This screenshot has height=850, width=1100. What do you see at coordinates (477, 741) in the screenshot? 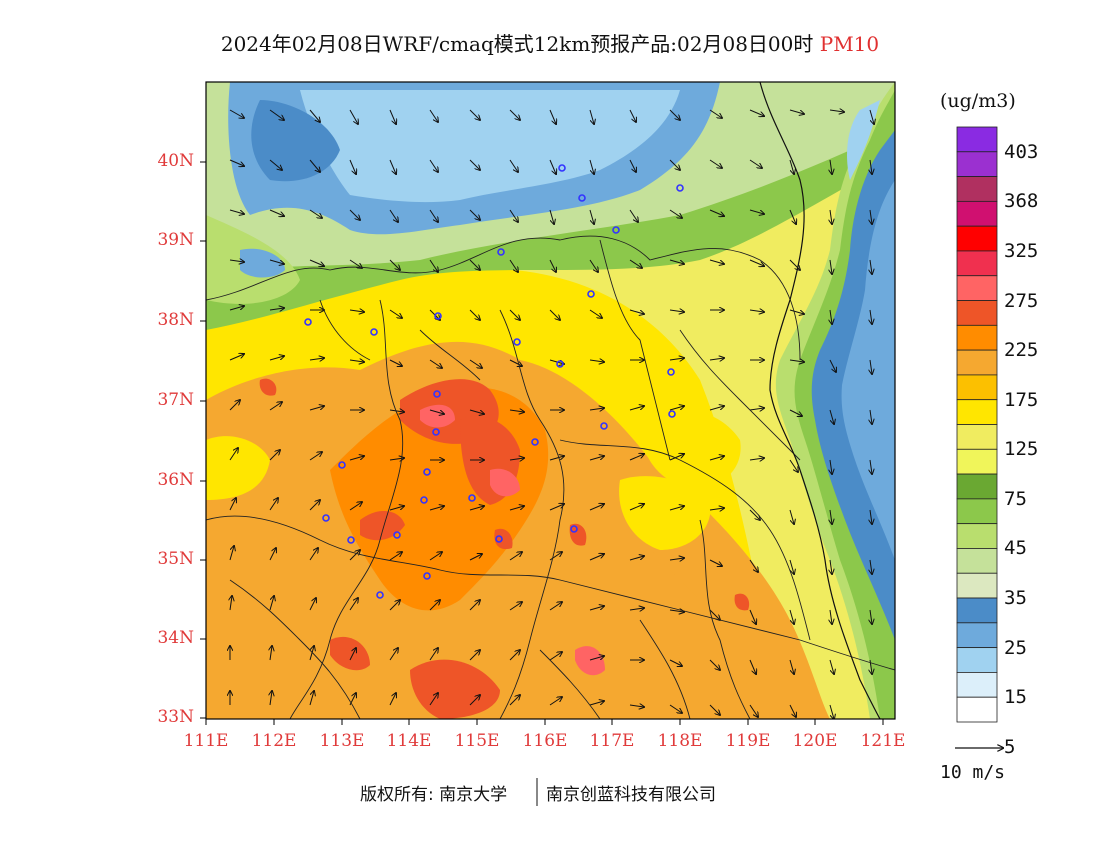
I see `lon-label: 115E` at bounding box center [477, 741].